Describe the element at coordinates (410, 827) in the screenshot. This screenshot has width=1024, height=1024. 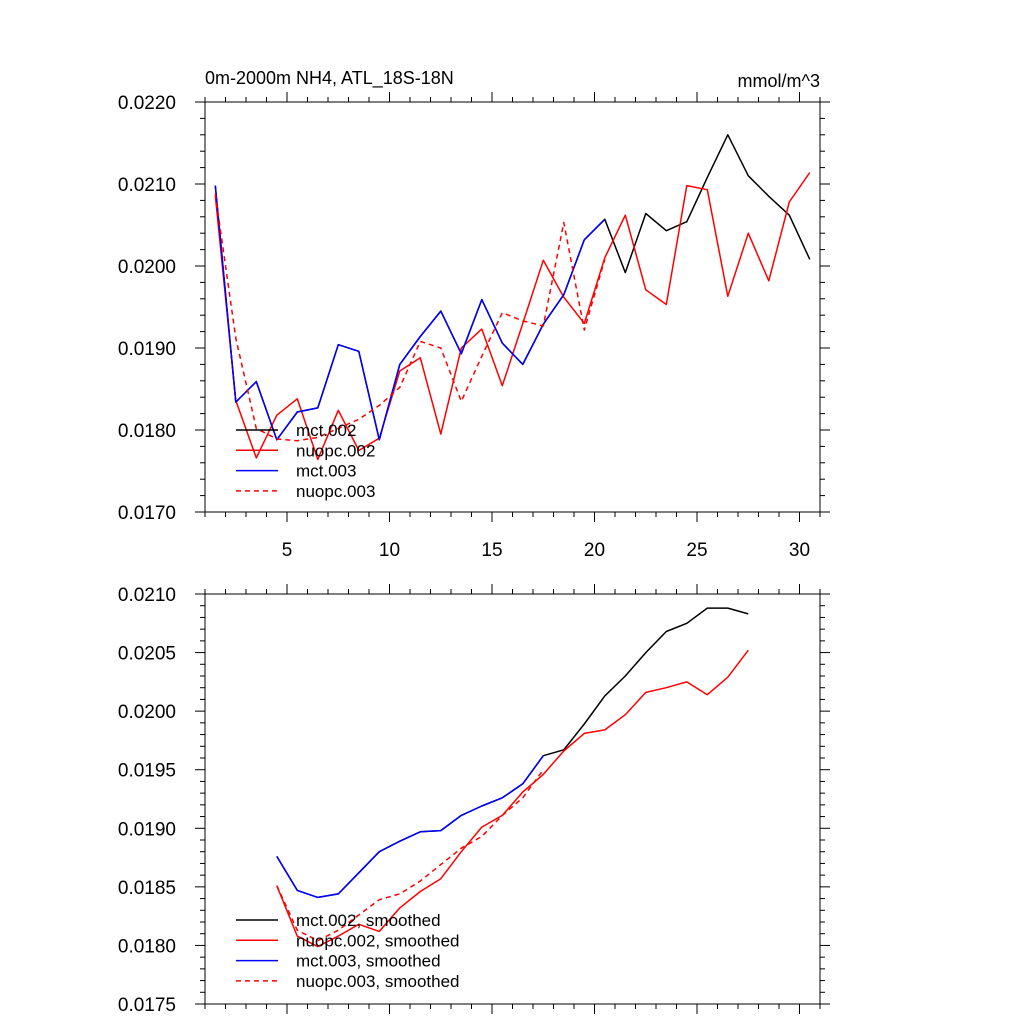
I see `series-line-mct-003-smoothed` at that location.